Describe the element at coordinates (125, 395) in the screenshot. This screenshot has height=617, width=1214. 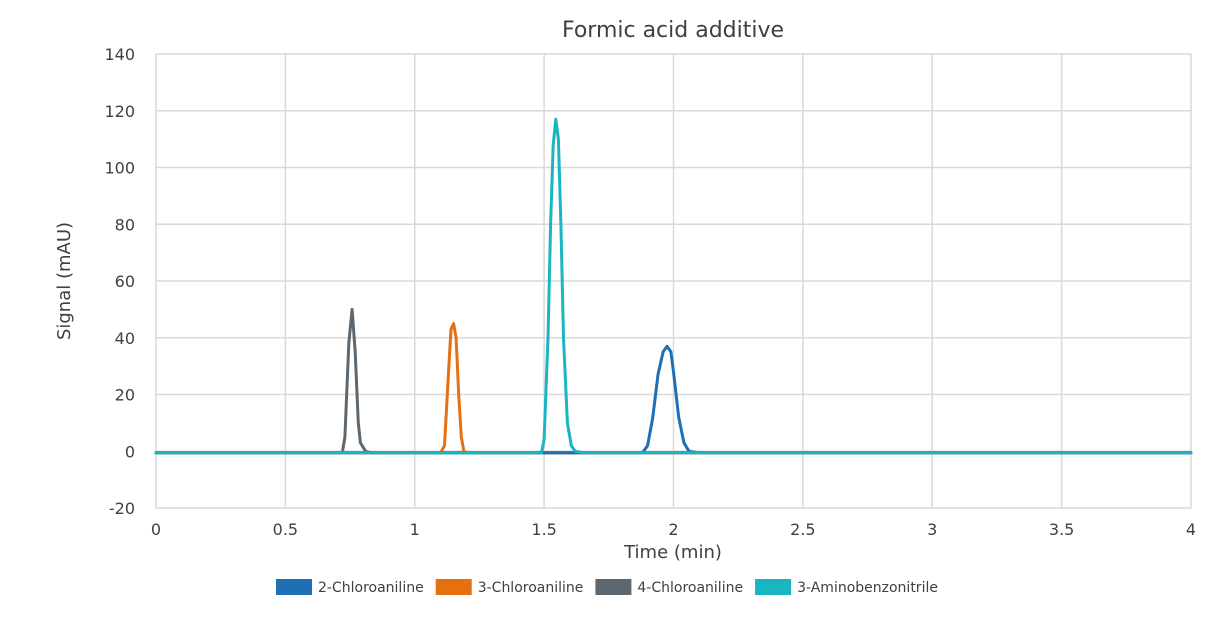
I see `y-tick-label: 20` at that location.